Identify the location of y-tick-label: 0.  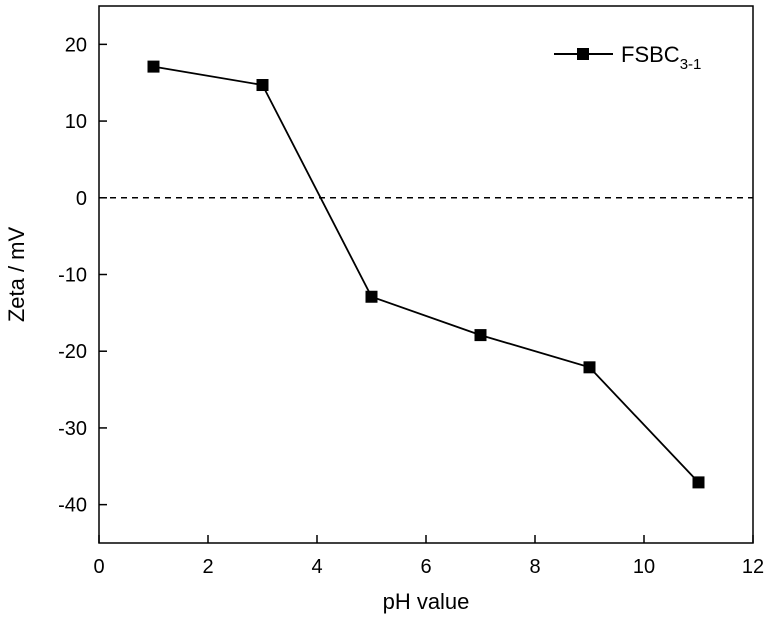
(81, 199).